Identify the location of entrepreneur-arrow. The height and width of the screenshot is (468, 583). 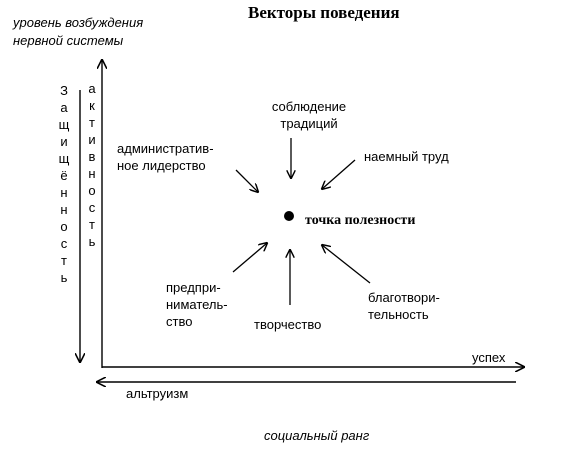
(249, 258).